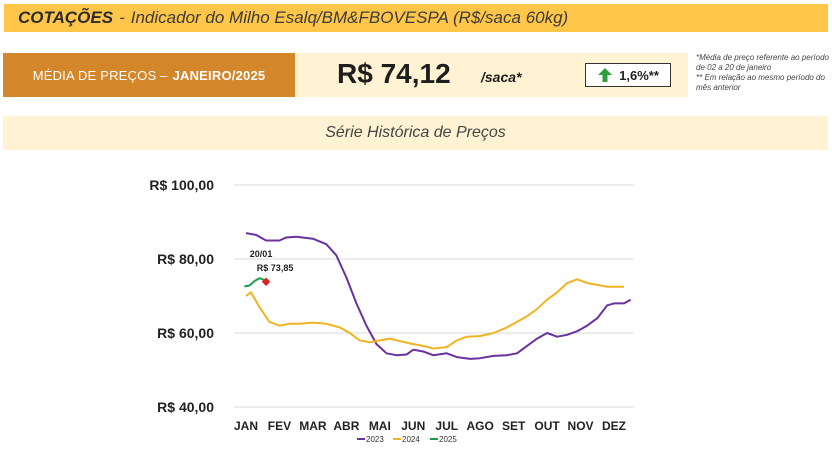 This screenshot has height=456, width=832. What do you see at coordinates (275, 268) in the screenshot?
I see `annotation-value: R$ 73,85` at bounding box center [275, 268].